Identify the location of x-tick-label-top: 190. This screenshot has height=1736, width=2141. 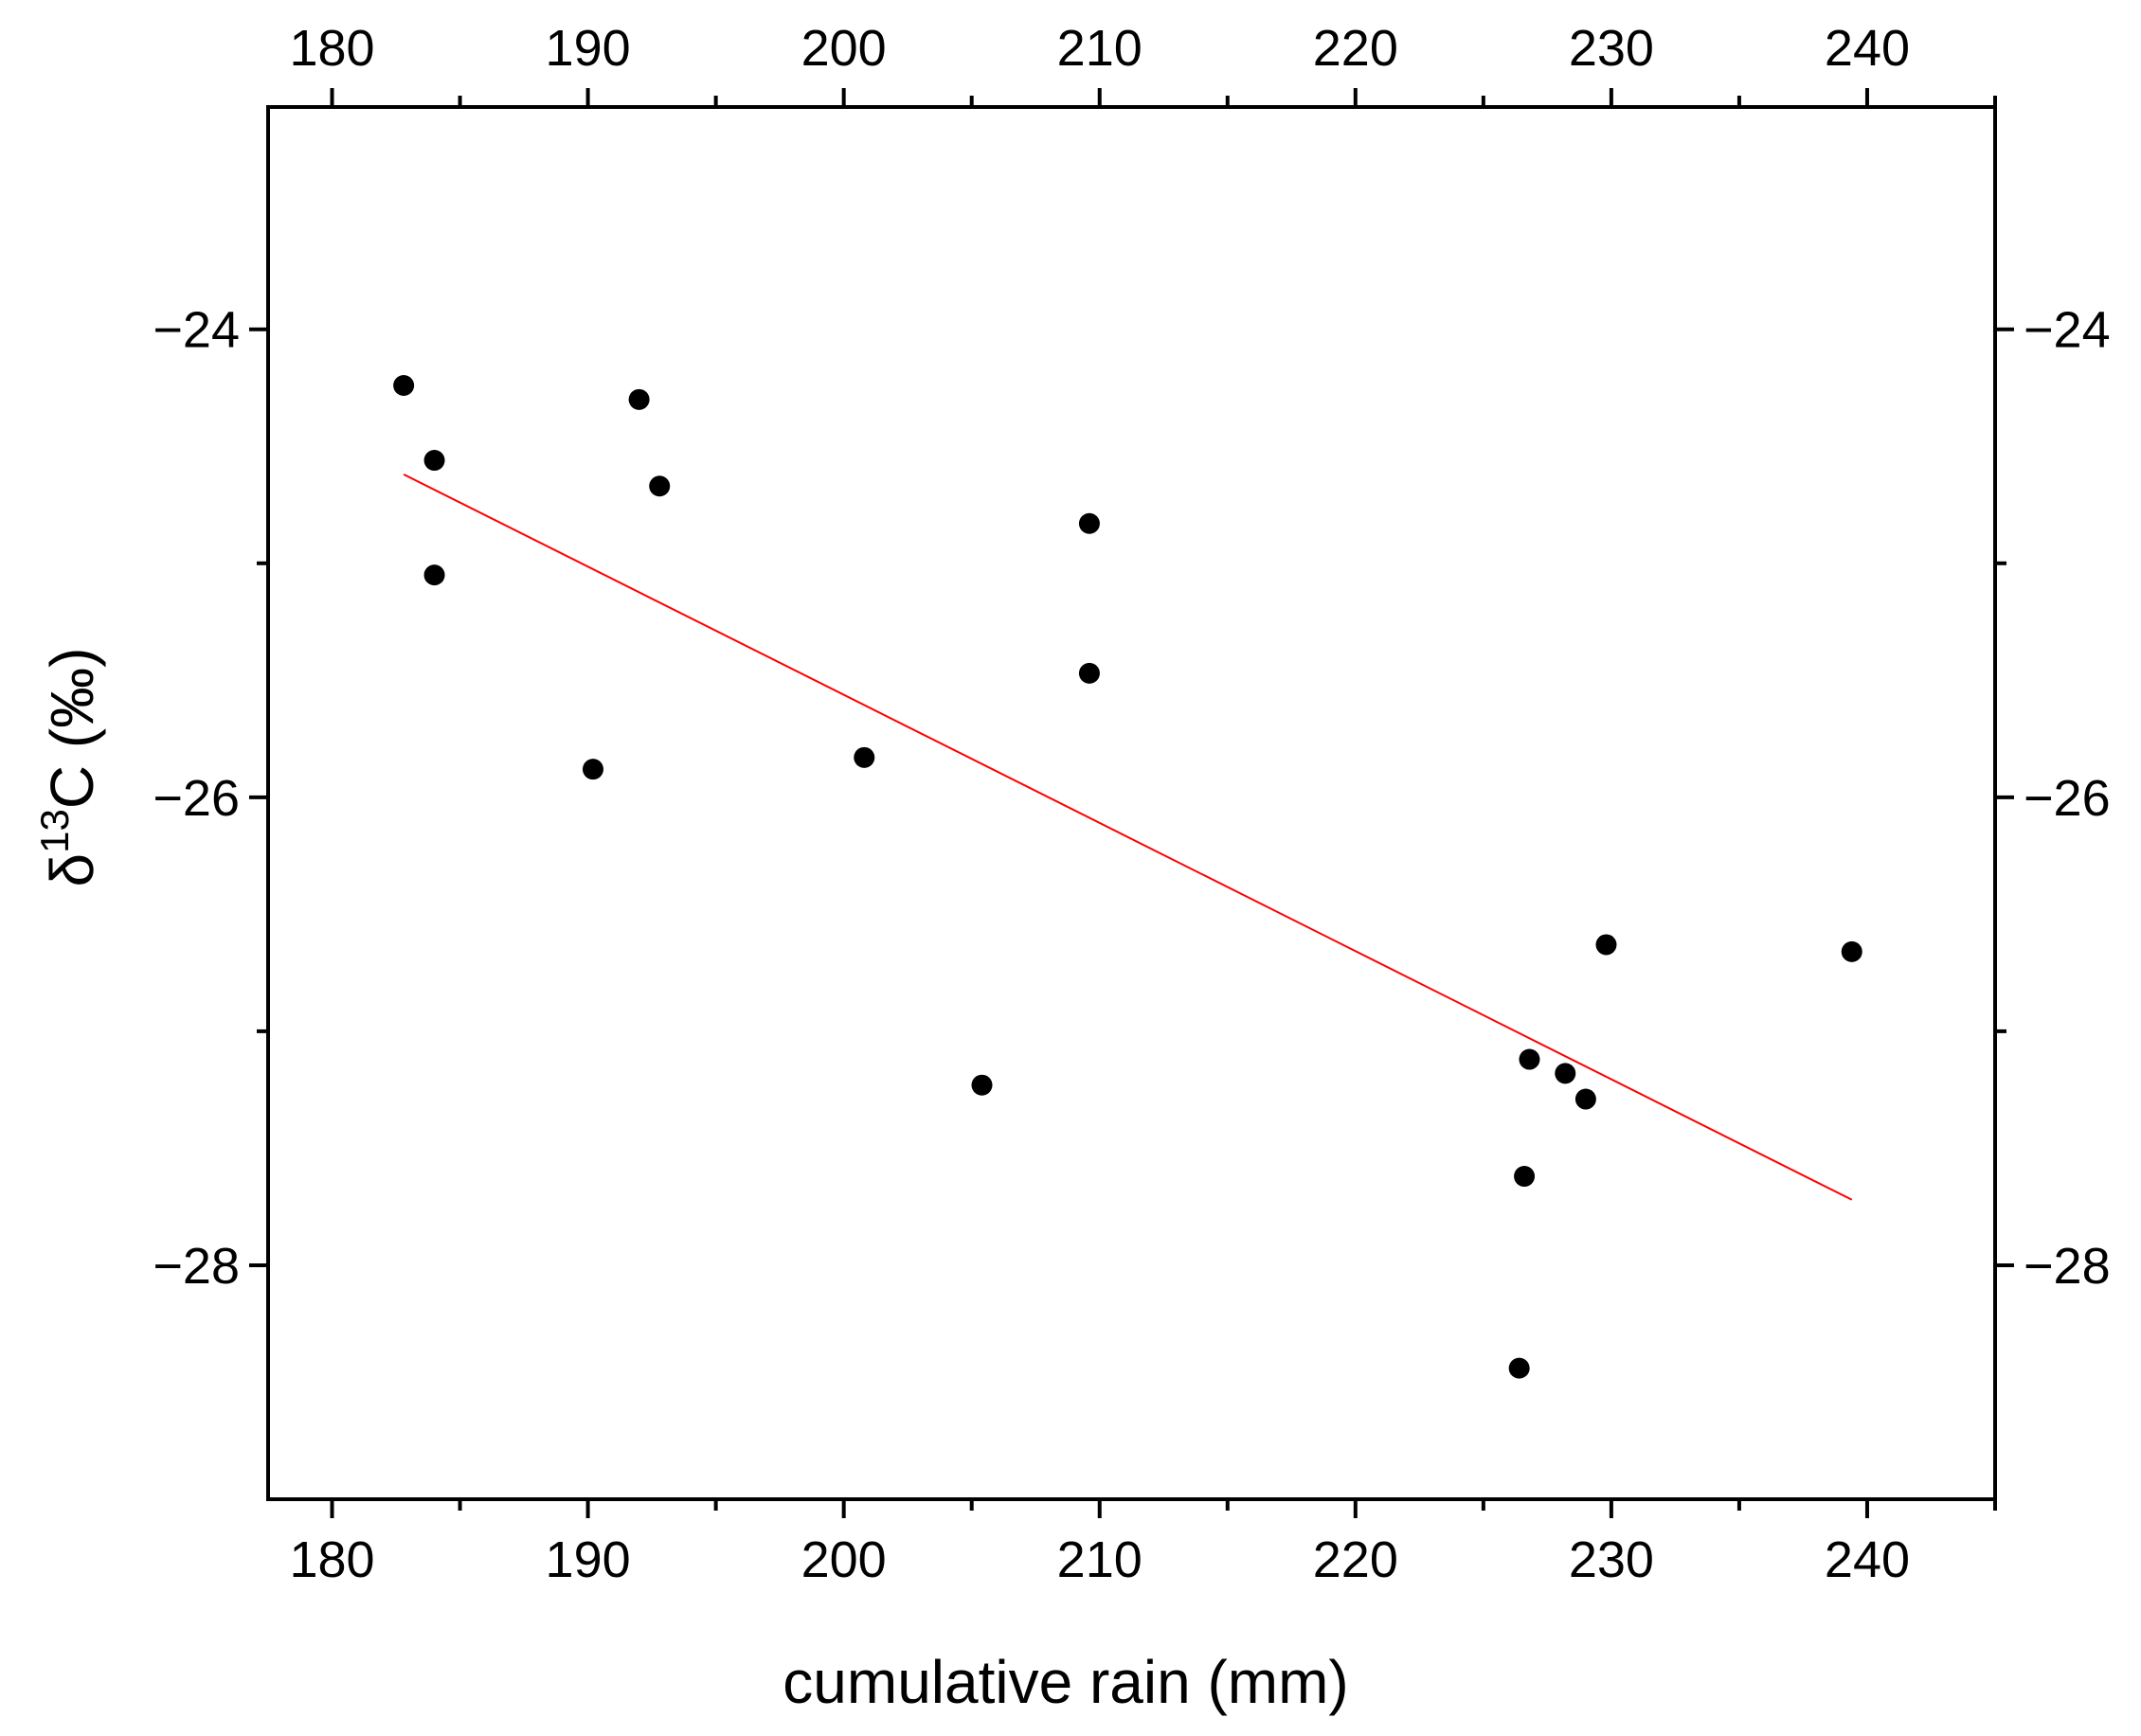
(589, 48).